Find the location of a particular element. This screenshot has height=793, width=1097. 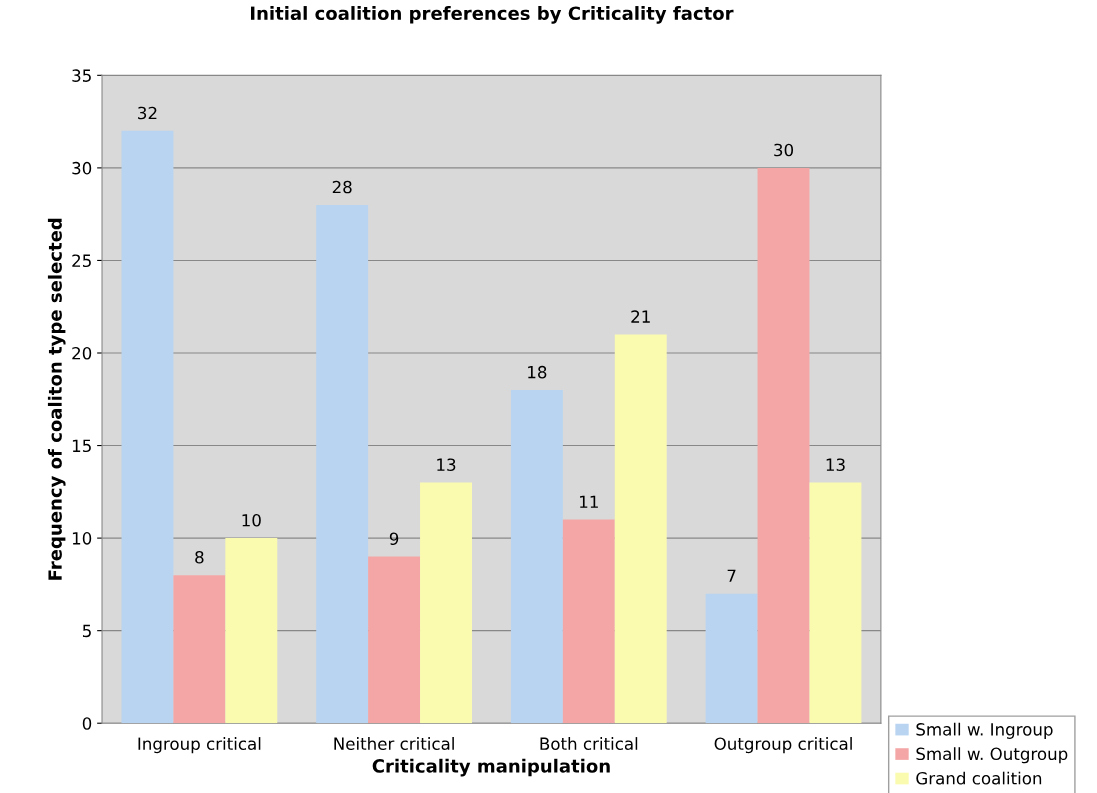

data-label: 11 is located at coordinates (589, 501).